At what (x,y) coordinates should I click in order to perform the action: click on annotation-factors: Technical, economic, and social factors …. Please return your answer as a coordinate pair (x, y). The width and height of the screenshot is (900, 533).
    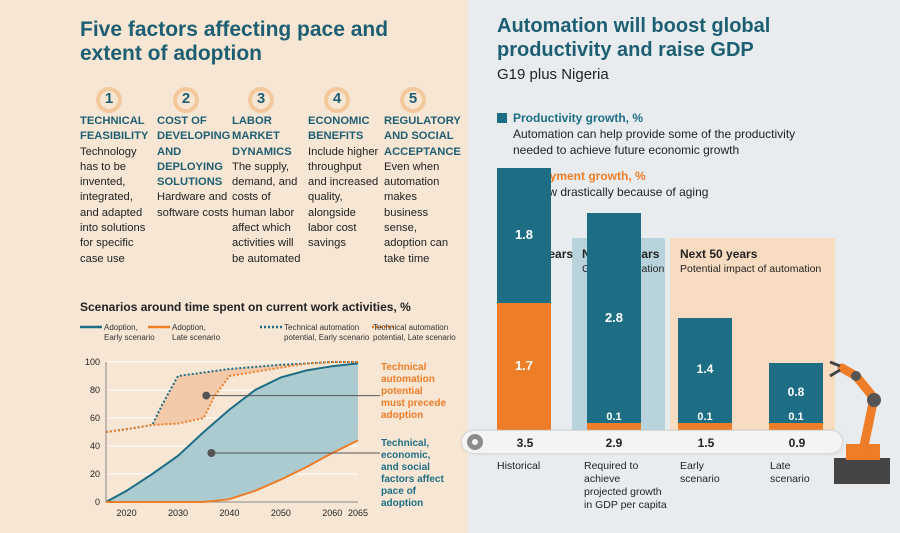
    Looking at the image, I should click on (412, 473).